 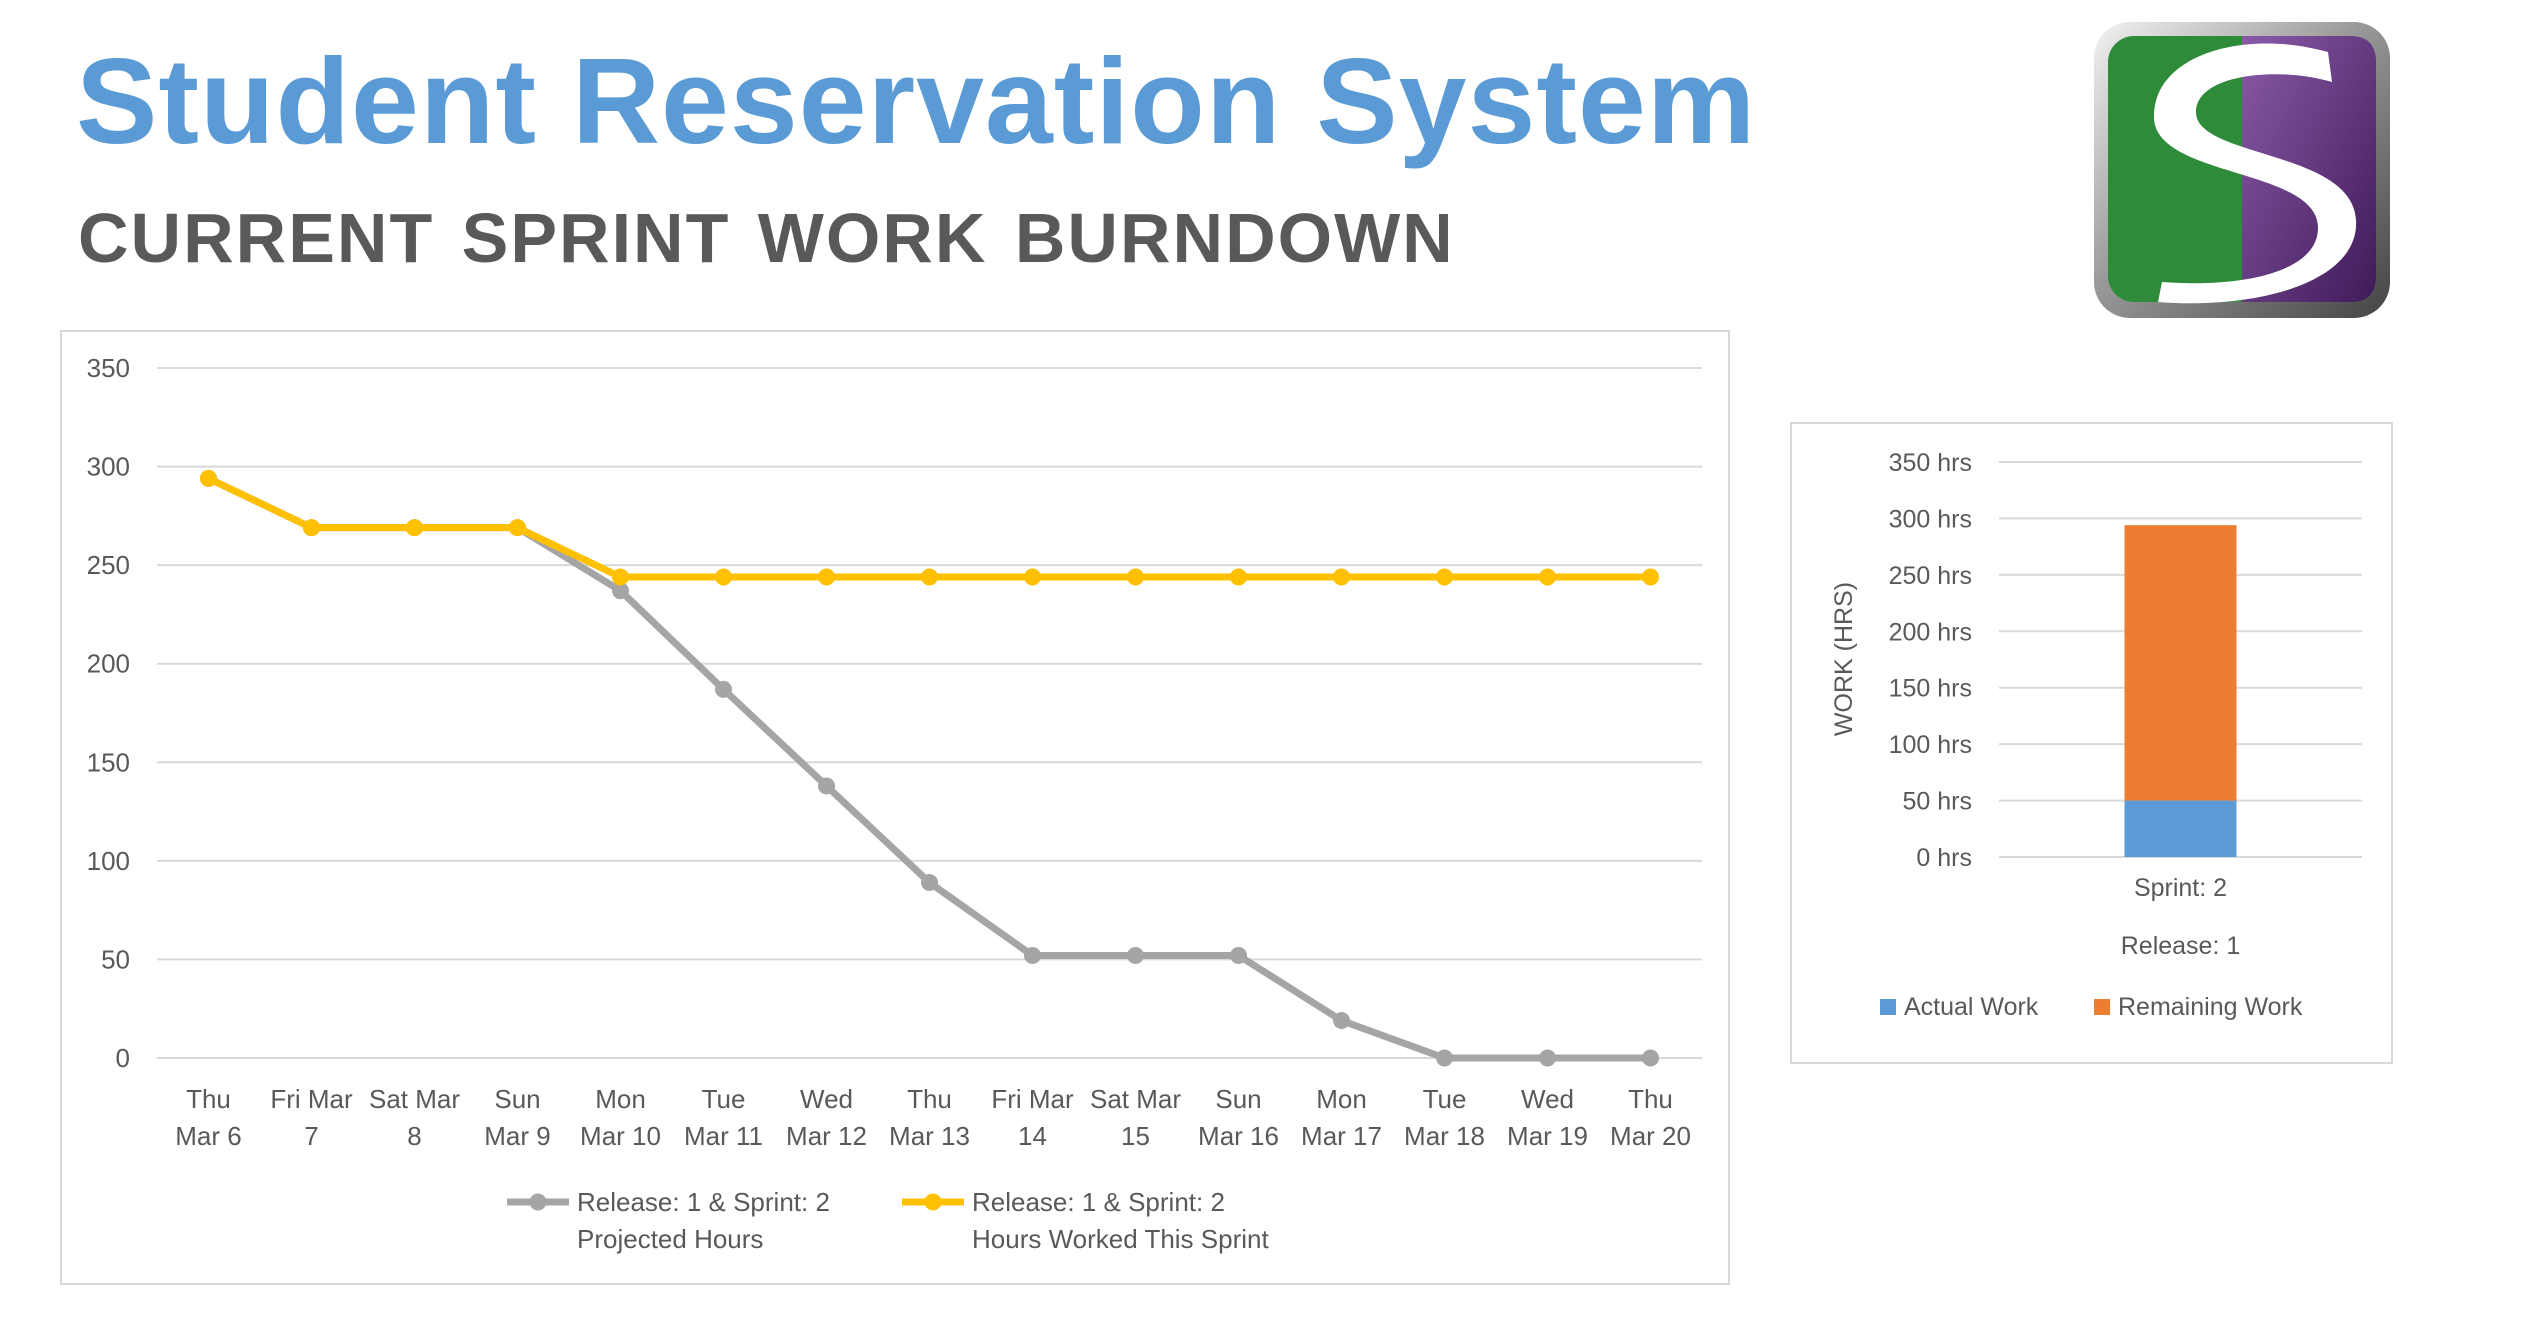 I want to click on legend-label: Projected Hours, so click(x=670, y=1239).